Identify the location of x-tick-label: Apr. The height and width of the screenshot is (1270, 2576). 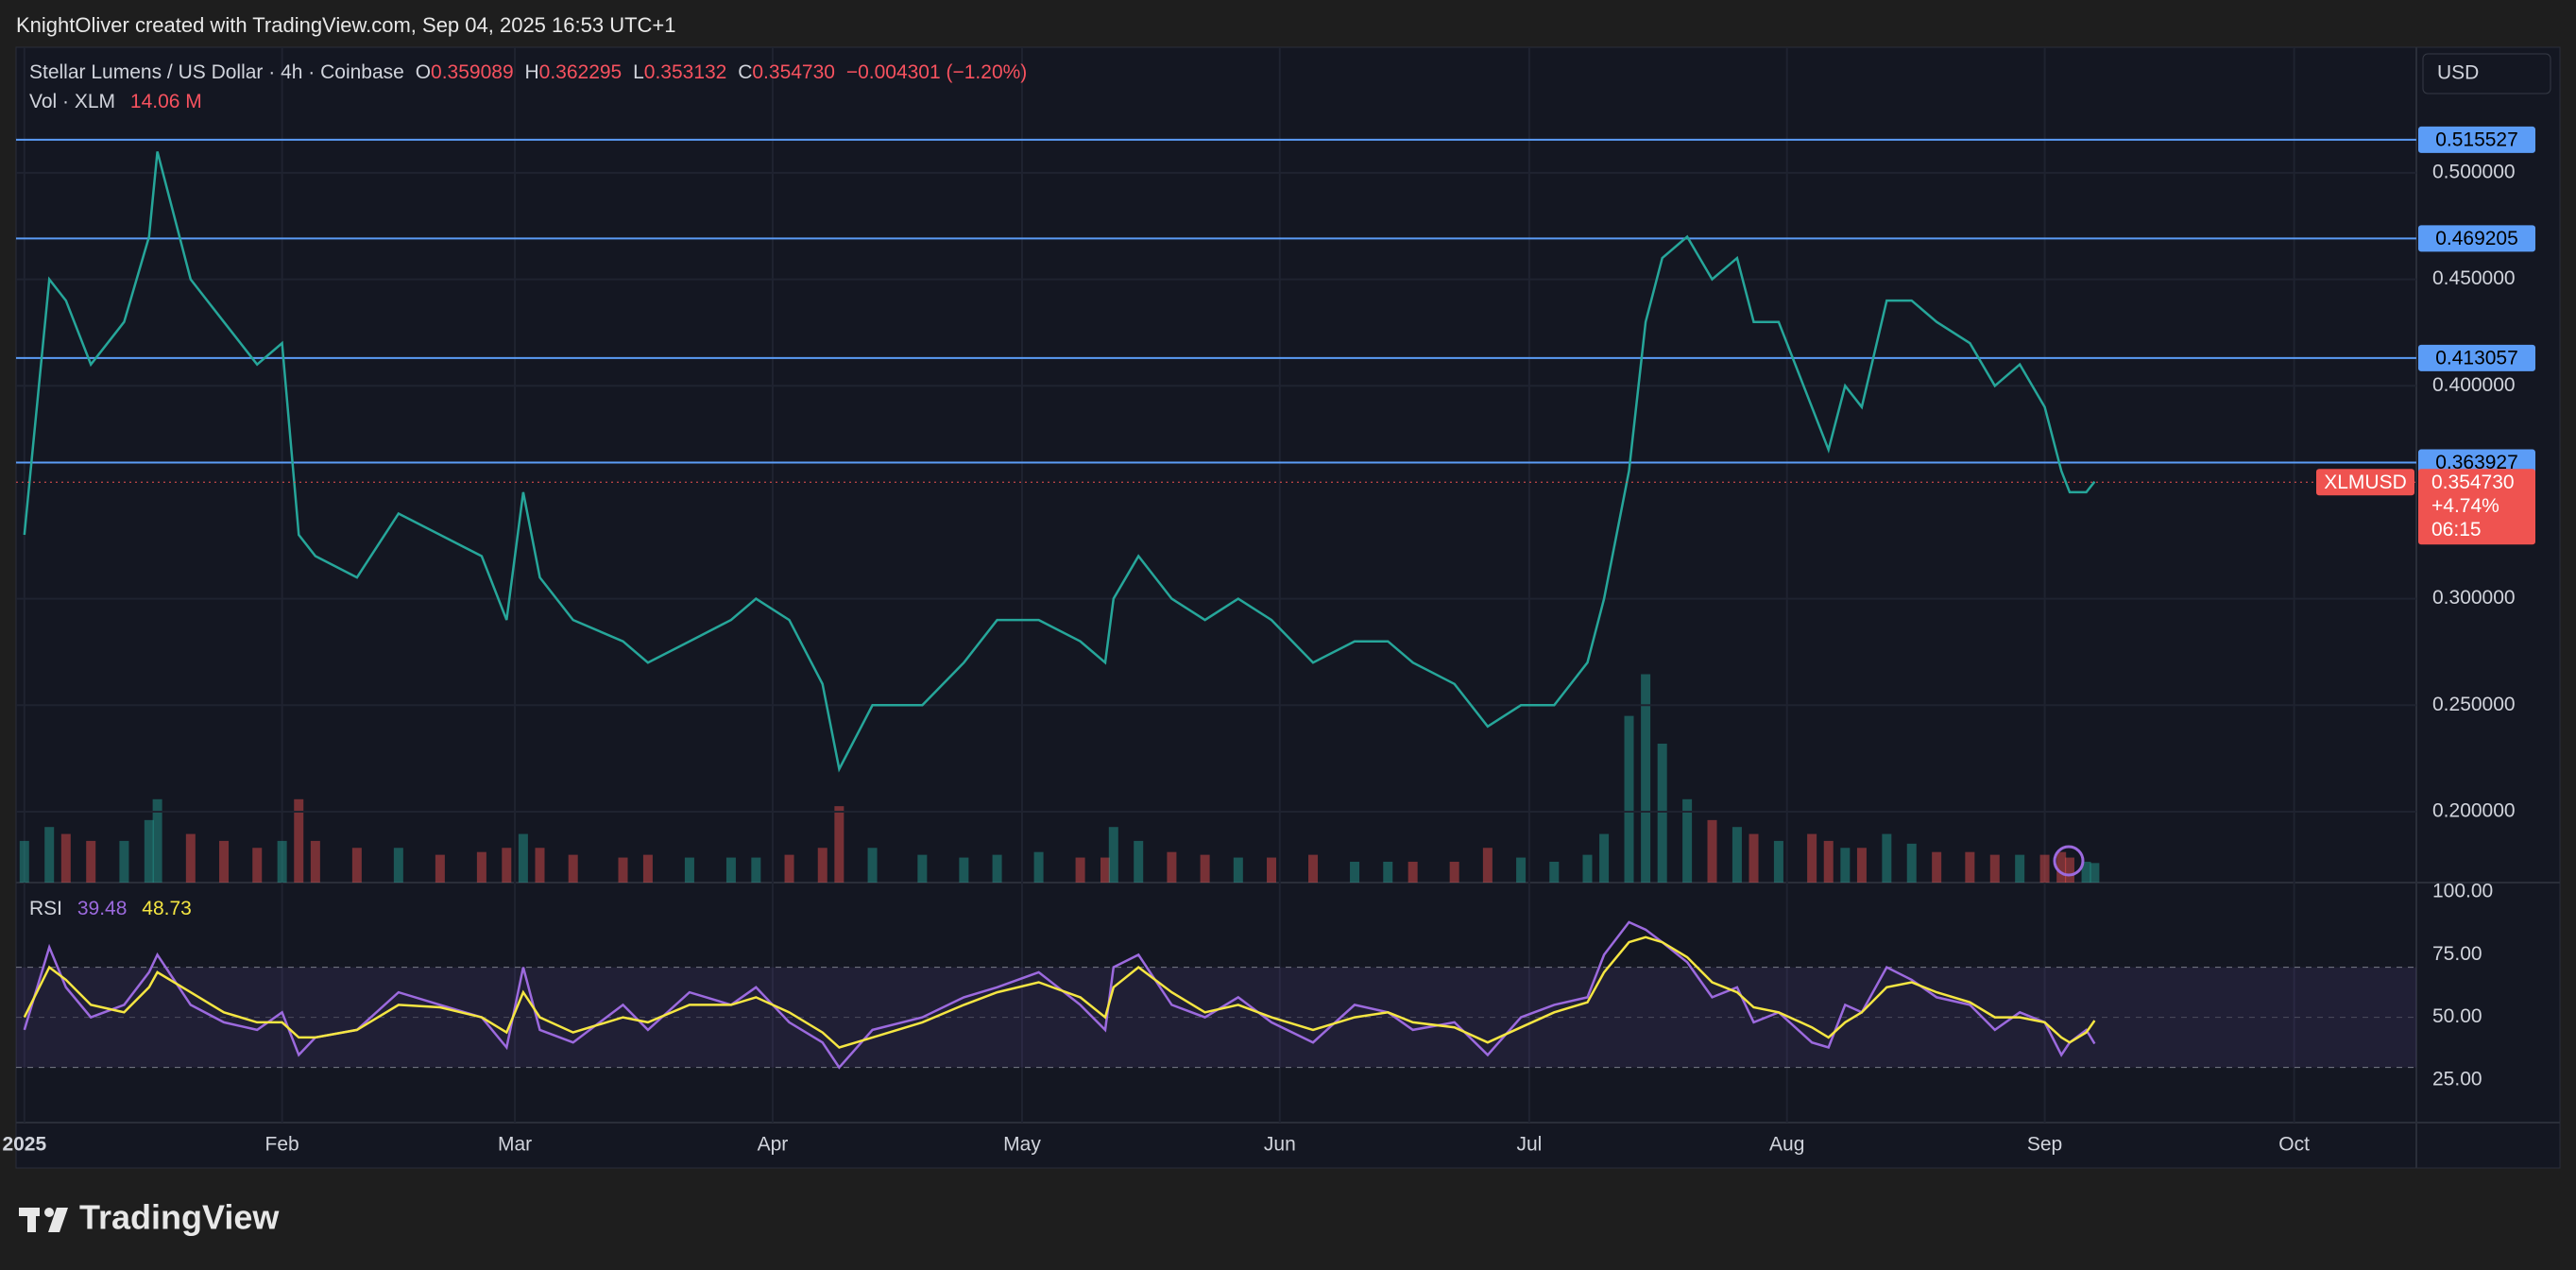
(774, 1145).